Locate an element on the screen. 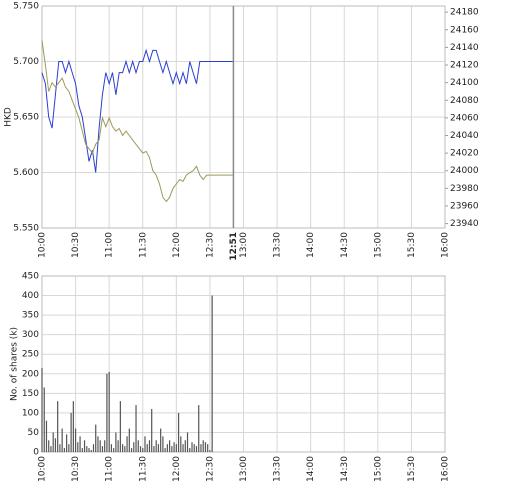 The width and height of the screenshot is (520, 500). y-tick-label: 200 is located at coordinates (30, 374).